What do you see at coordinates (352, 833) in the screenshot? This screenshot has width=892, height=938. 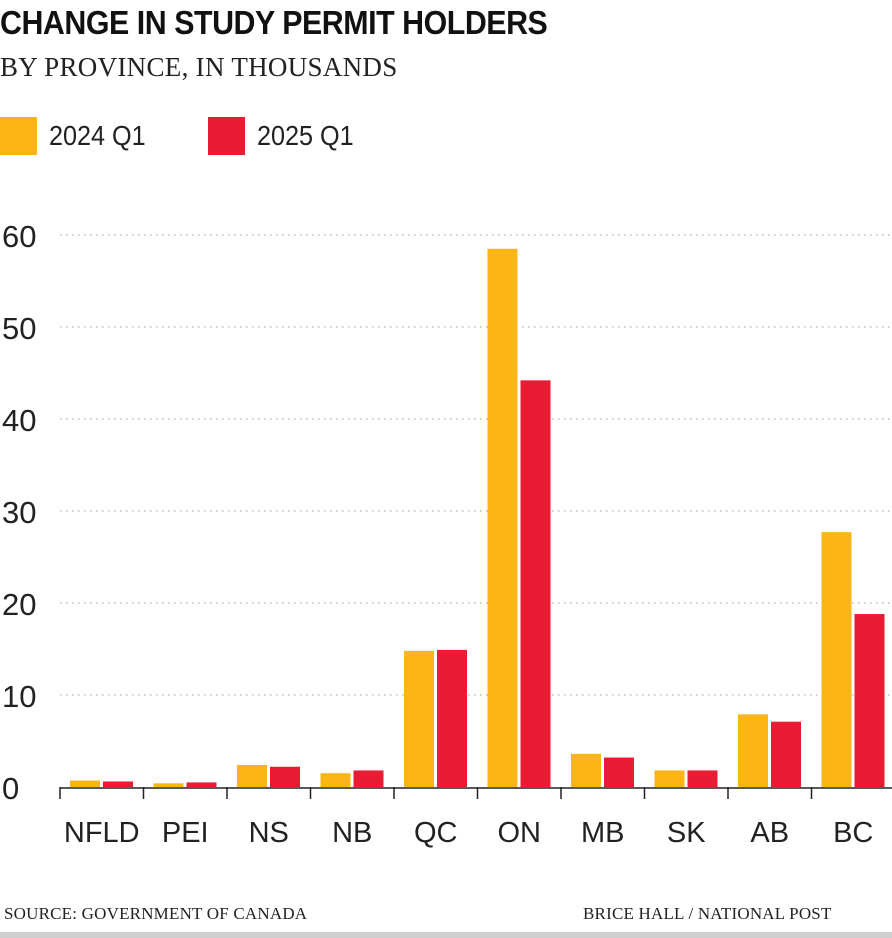 I see `x-tick-label-nb: NB` at bounding box center [352, 833].